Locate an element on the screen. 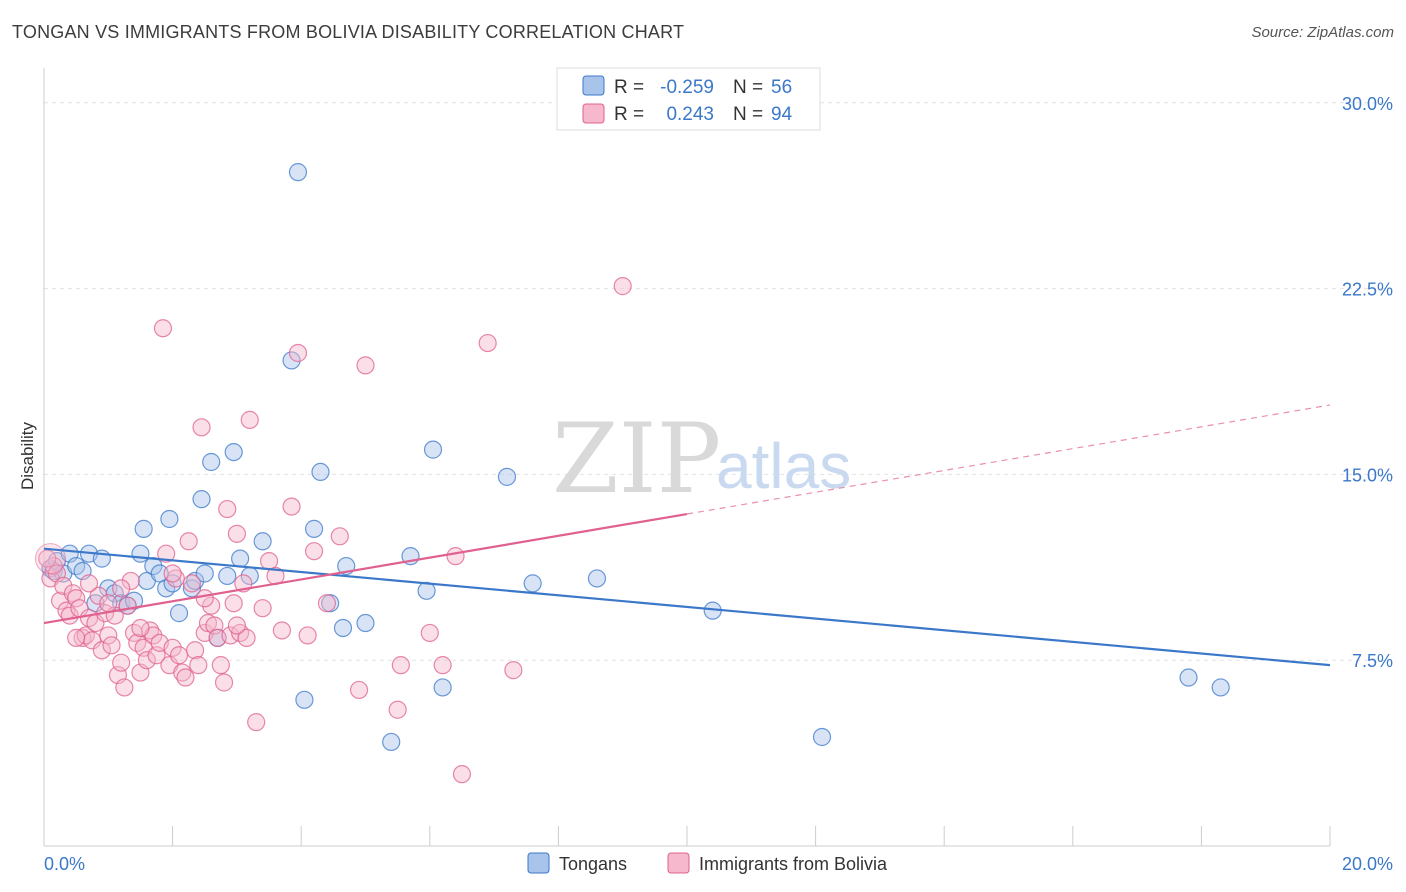  watermark-atlas: atlas is located at coordinates (783, 466).